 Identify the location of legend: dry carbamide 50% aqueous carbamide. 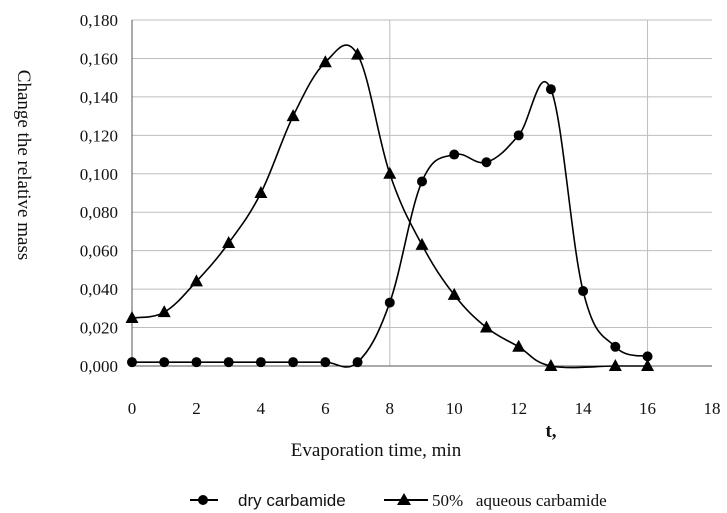
(398, 500).